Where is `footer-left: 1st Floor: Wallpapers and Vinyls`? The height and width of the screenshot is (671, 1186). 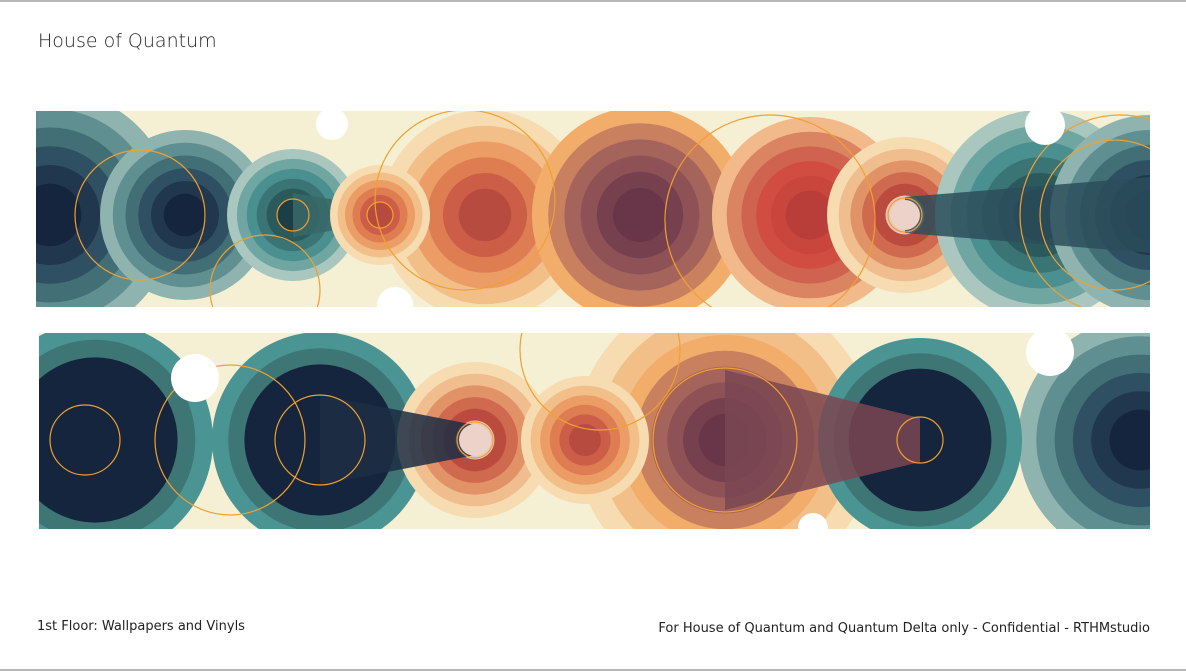
footer-left: 1st Floor: Wallpapers and Vinyls is located at coordinates (141, 626).